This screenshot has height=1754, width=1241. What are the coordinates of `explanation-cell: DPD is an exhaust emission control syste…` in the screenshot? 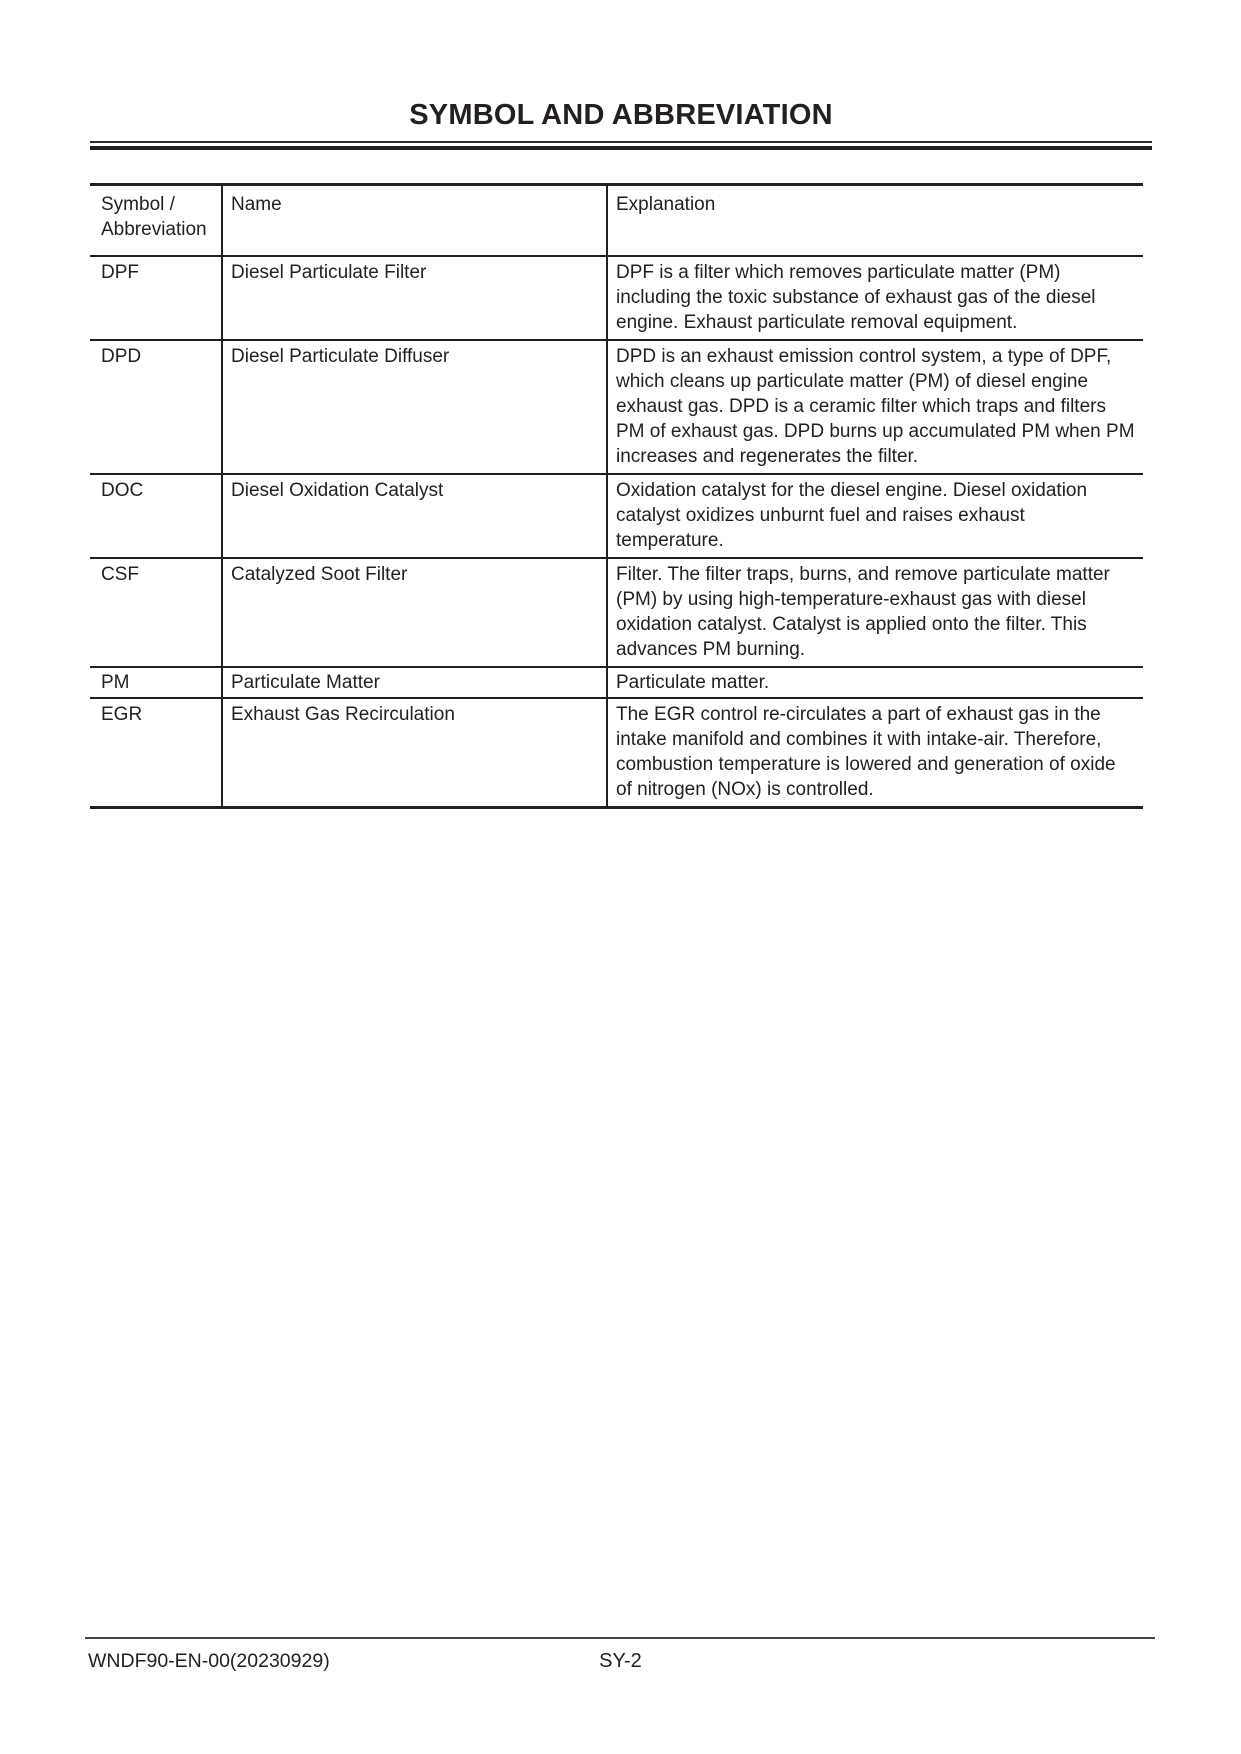 It's located at (875, 407).